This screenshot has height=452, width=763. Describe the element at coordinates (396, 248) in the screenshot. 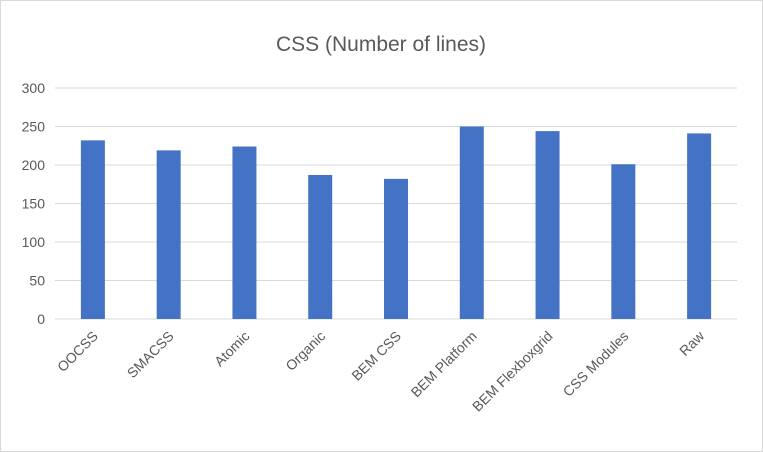

I see `bar-bem-css` at that location.